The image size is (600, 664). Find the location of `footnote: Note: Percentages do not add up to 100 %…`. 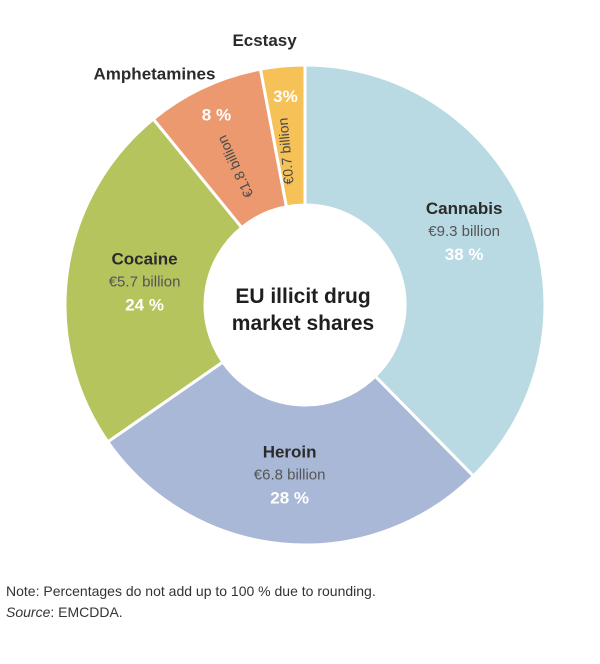

footnote: Note: Percentages do not add up to 100 %… is located at coordinates (191, 591).